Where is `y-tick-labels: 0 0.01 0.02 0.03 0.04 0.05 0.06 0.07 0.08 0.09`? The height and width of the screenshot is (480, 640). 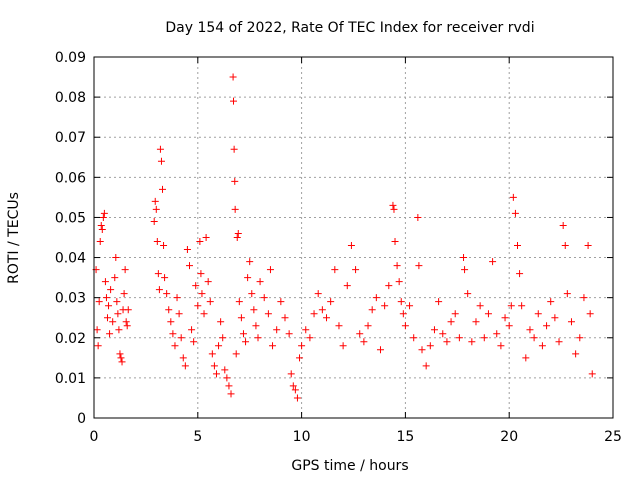
y-tick-labels: 0 0.01 0.02 0.03 0.04 0.05 0.06 0.07 0.08 0.09 is located at coordinates (70, 238).